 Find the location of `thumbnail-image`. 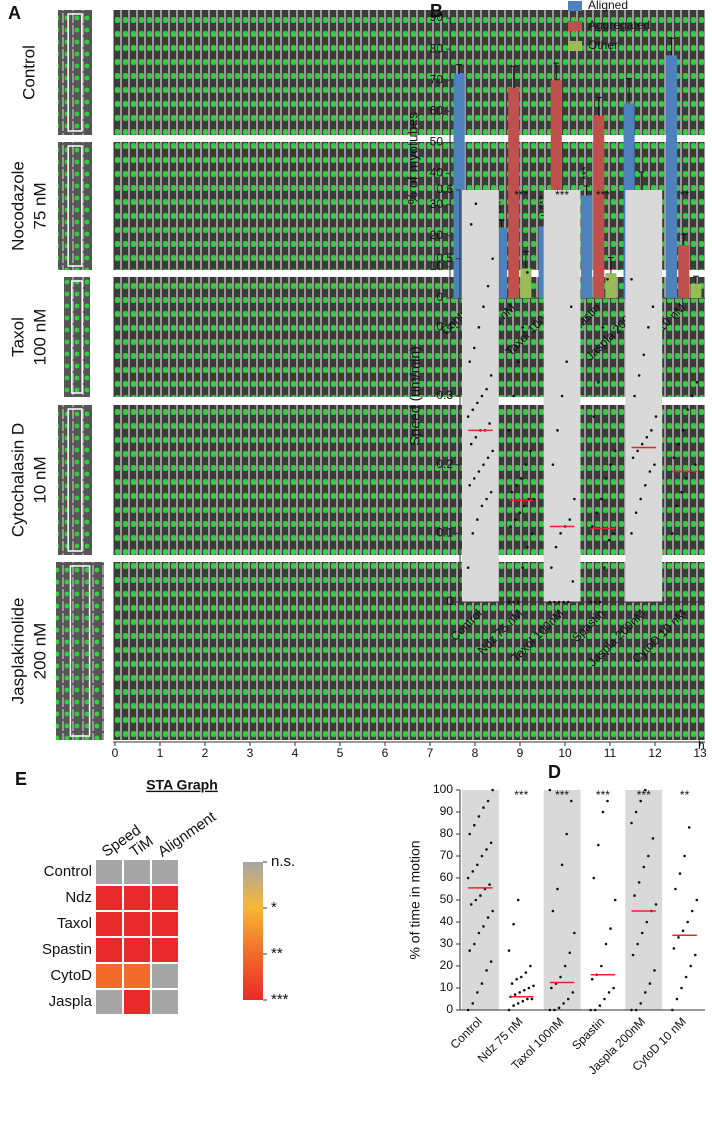

thumbnail-image is located at coordinates (75, 72).